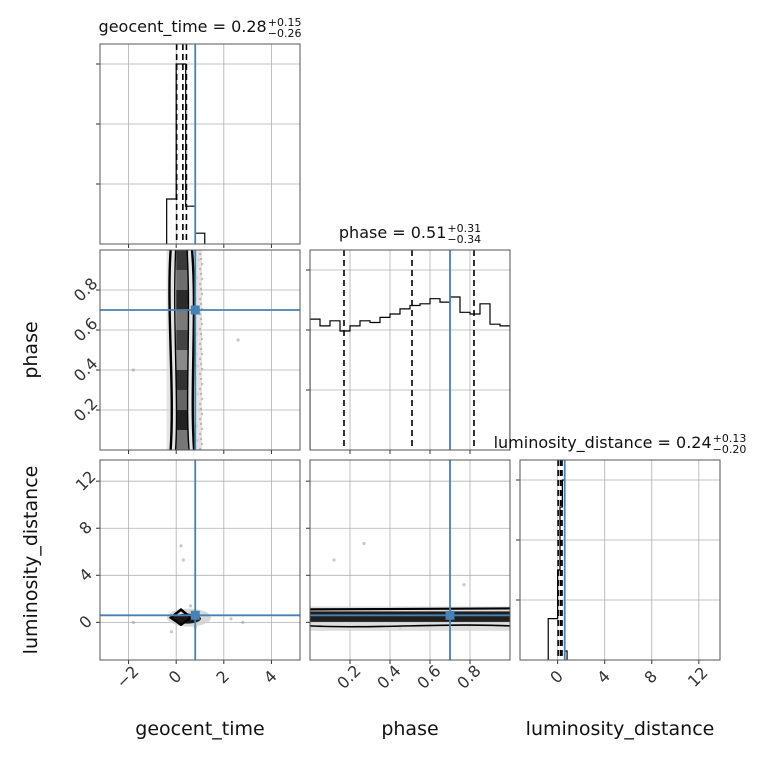 This screenshot has width=760, height=760. I want to click on marginal-panel-phase, so click(408, 351).